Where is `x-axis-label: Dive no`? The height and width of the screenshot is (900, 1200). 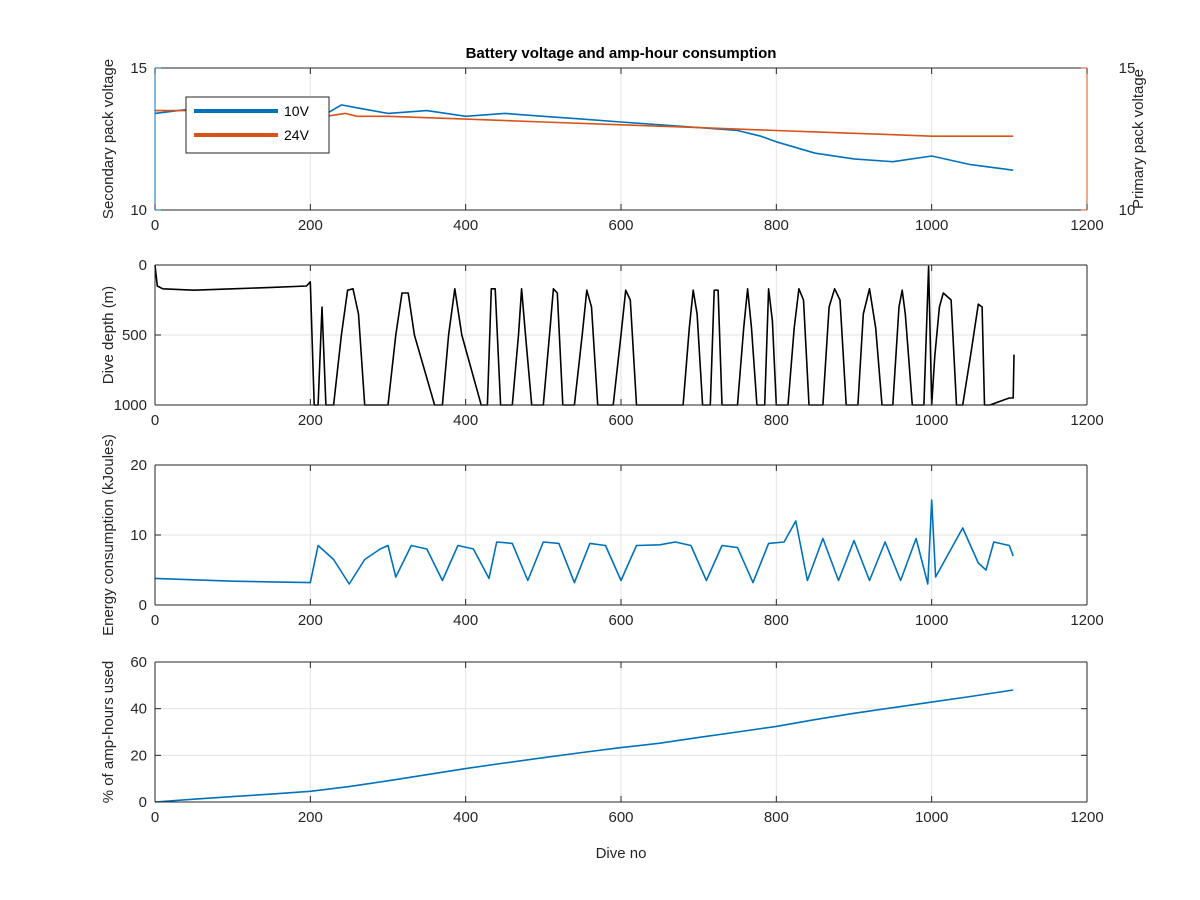 x-axis-label: Dive no is located at coordinates (621, 853).